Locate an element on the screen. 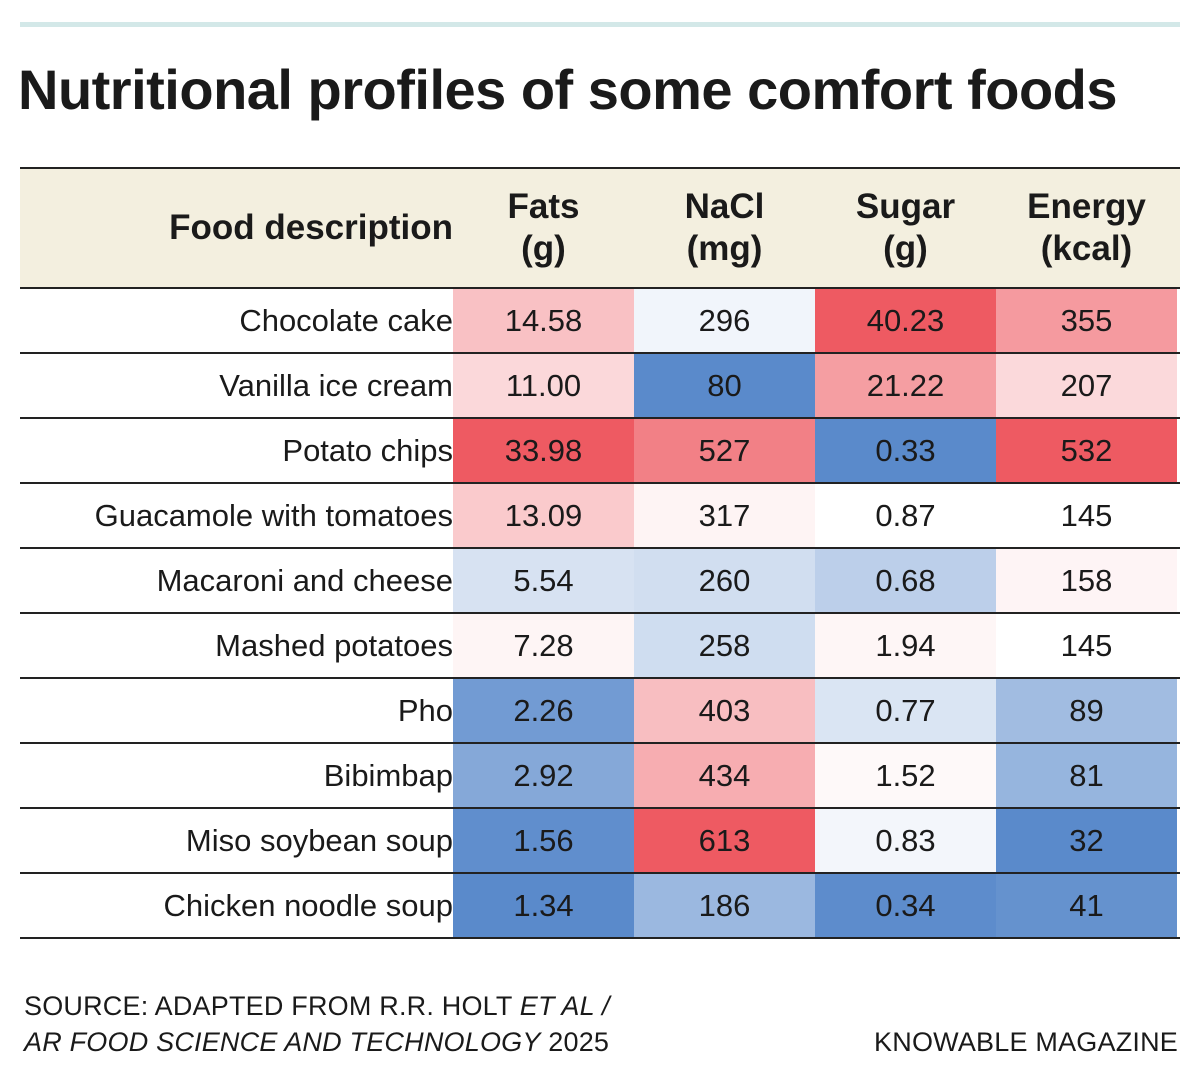 This screenshot has height=1080, width=1200. credit: KNOWABLE MAGAZINE is located at coordinates (1026, 1042).